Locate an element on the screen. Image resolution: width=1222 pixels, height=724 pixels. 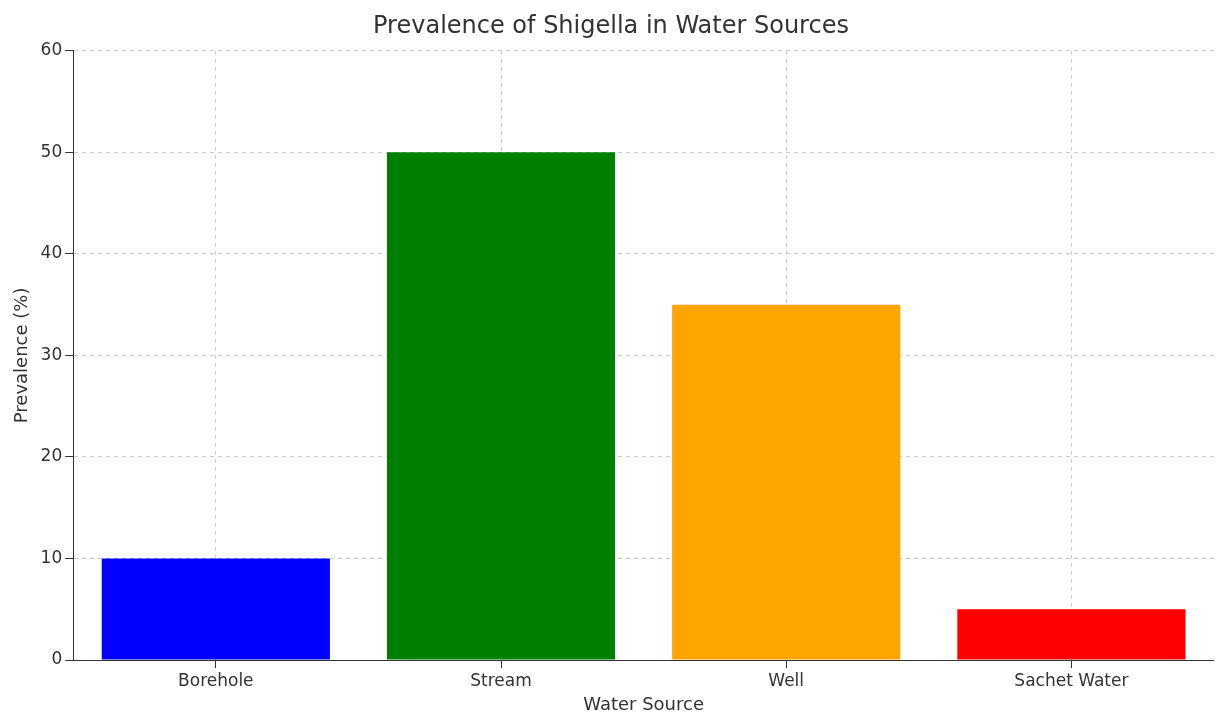
y-tick-label: 0 is located at coordinates (57, 658).